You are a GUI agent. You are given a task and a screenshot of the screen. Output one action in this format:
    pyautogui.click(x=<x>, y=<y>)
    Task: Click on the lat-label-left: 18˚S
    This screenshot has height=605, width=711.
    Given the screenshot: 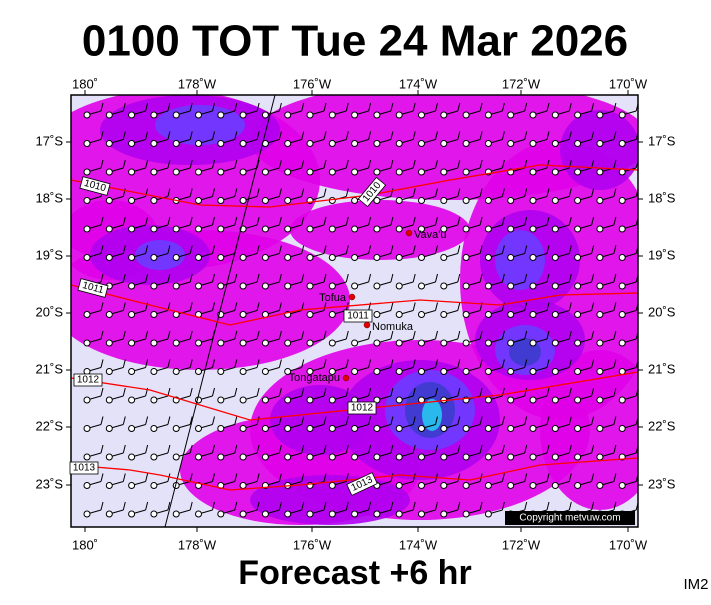 What is the action you would take?
    pyautogui.click(x=50, y=197)
    